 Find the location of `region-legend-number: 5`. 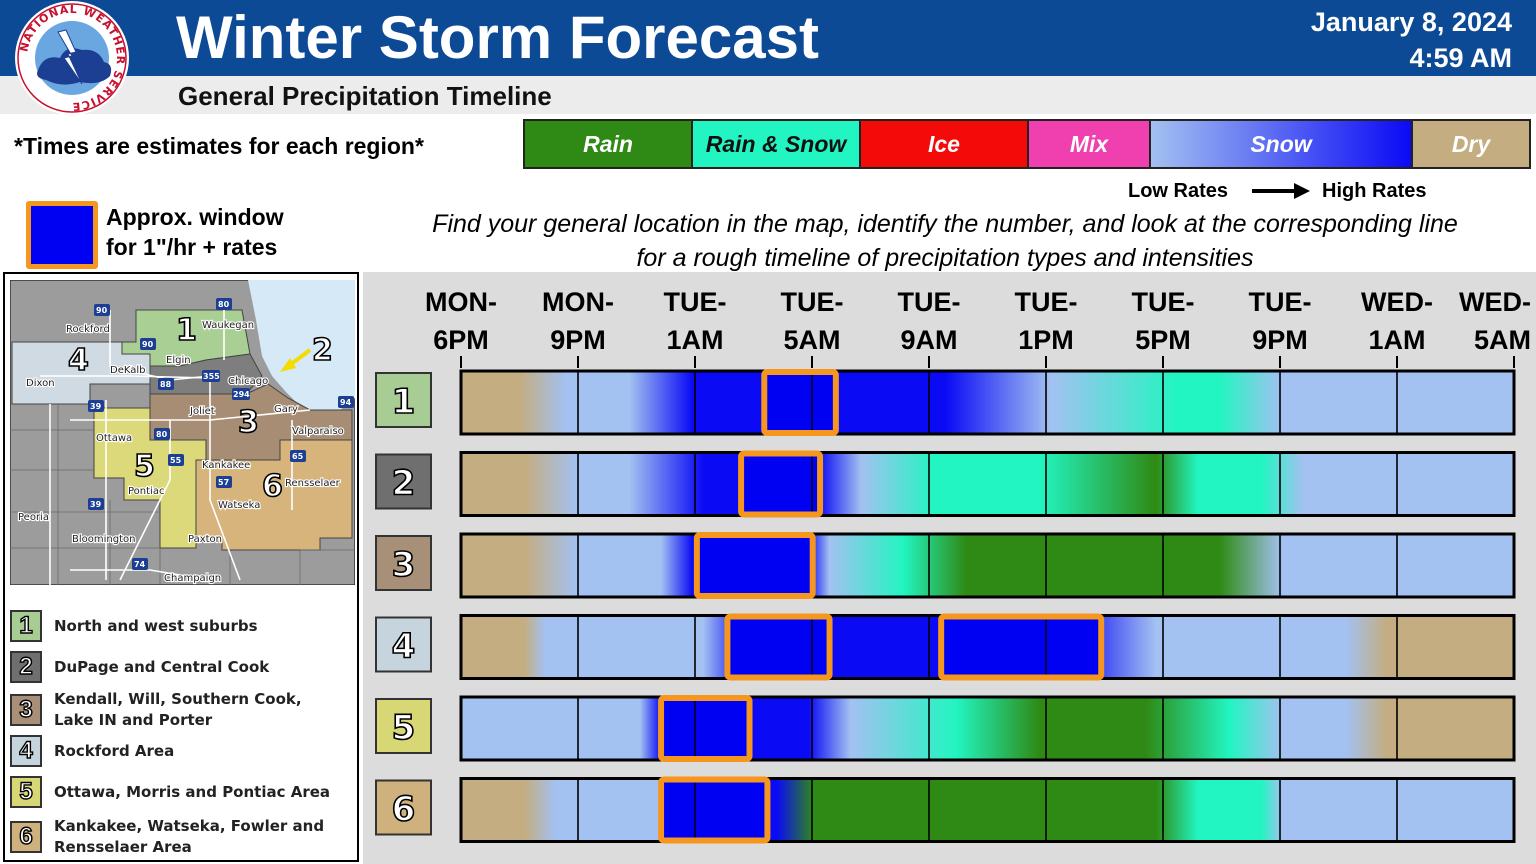

region-legend-number: 5 is located at coordinates (26, 792).